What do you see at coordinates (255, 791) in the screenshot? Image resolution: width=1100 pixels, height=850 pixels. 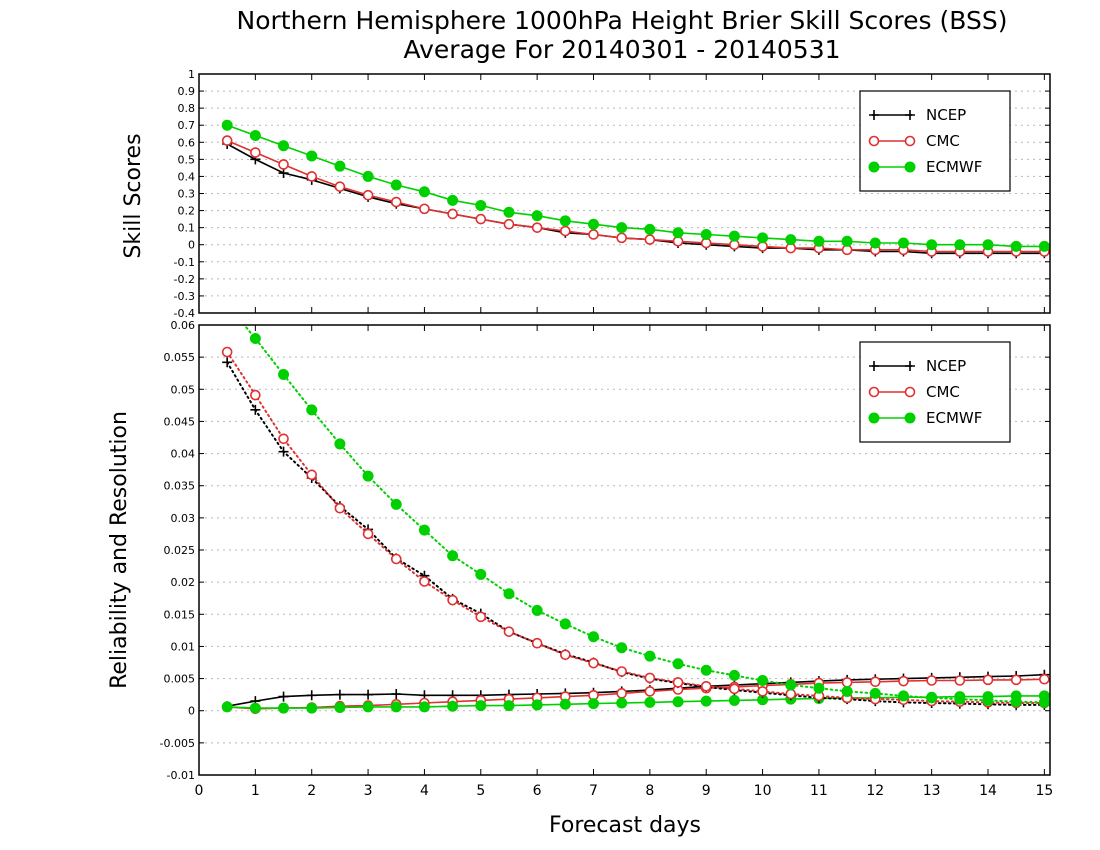 I see `x-tick-label: 1` at bounding box center [255, 791].